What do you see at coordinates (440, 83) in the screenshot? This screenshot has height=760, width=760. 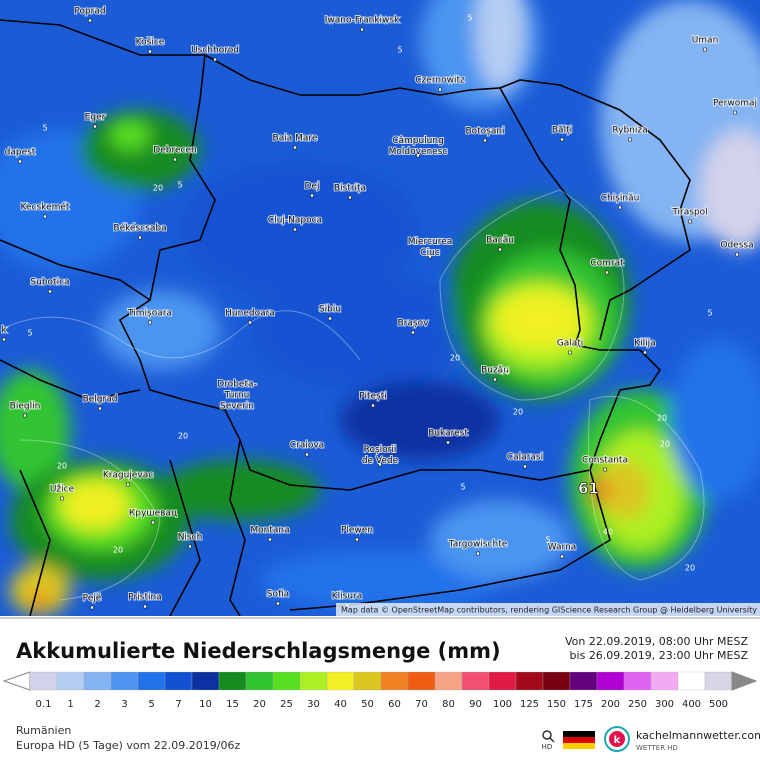 I see `city: Czernowitz` at bounding box center [440, 83].